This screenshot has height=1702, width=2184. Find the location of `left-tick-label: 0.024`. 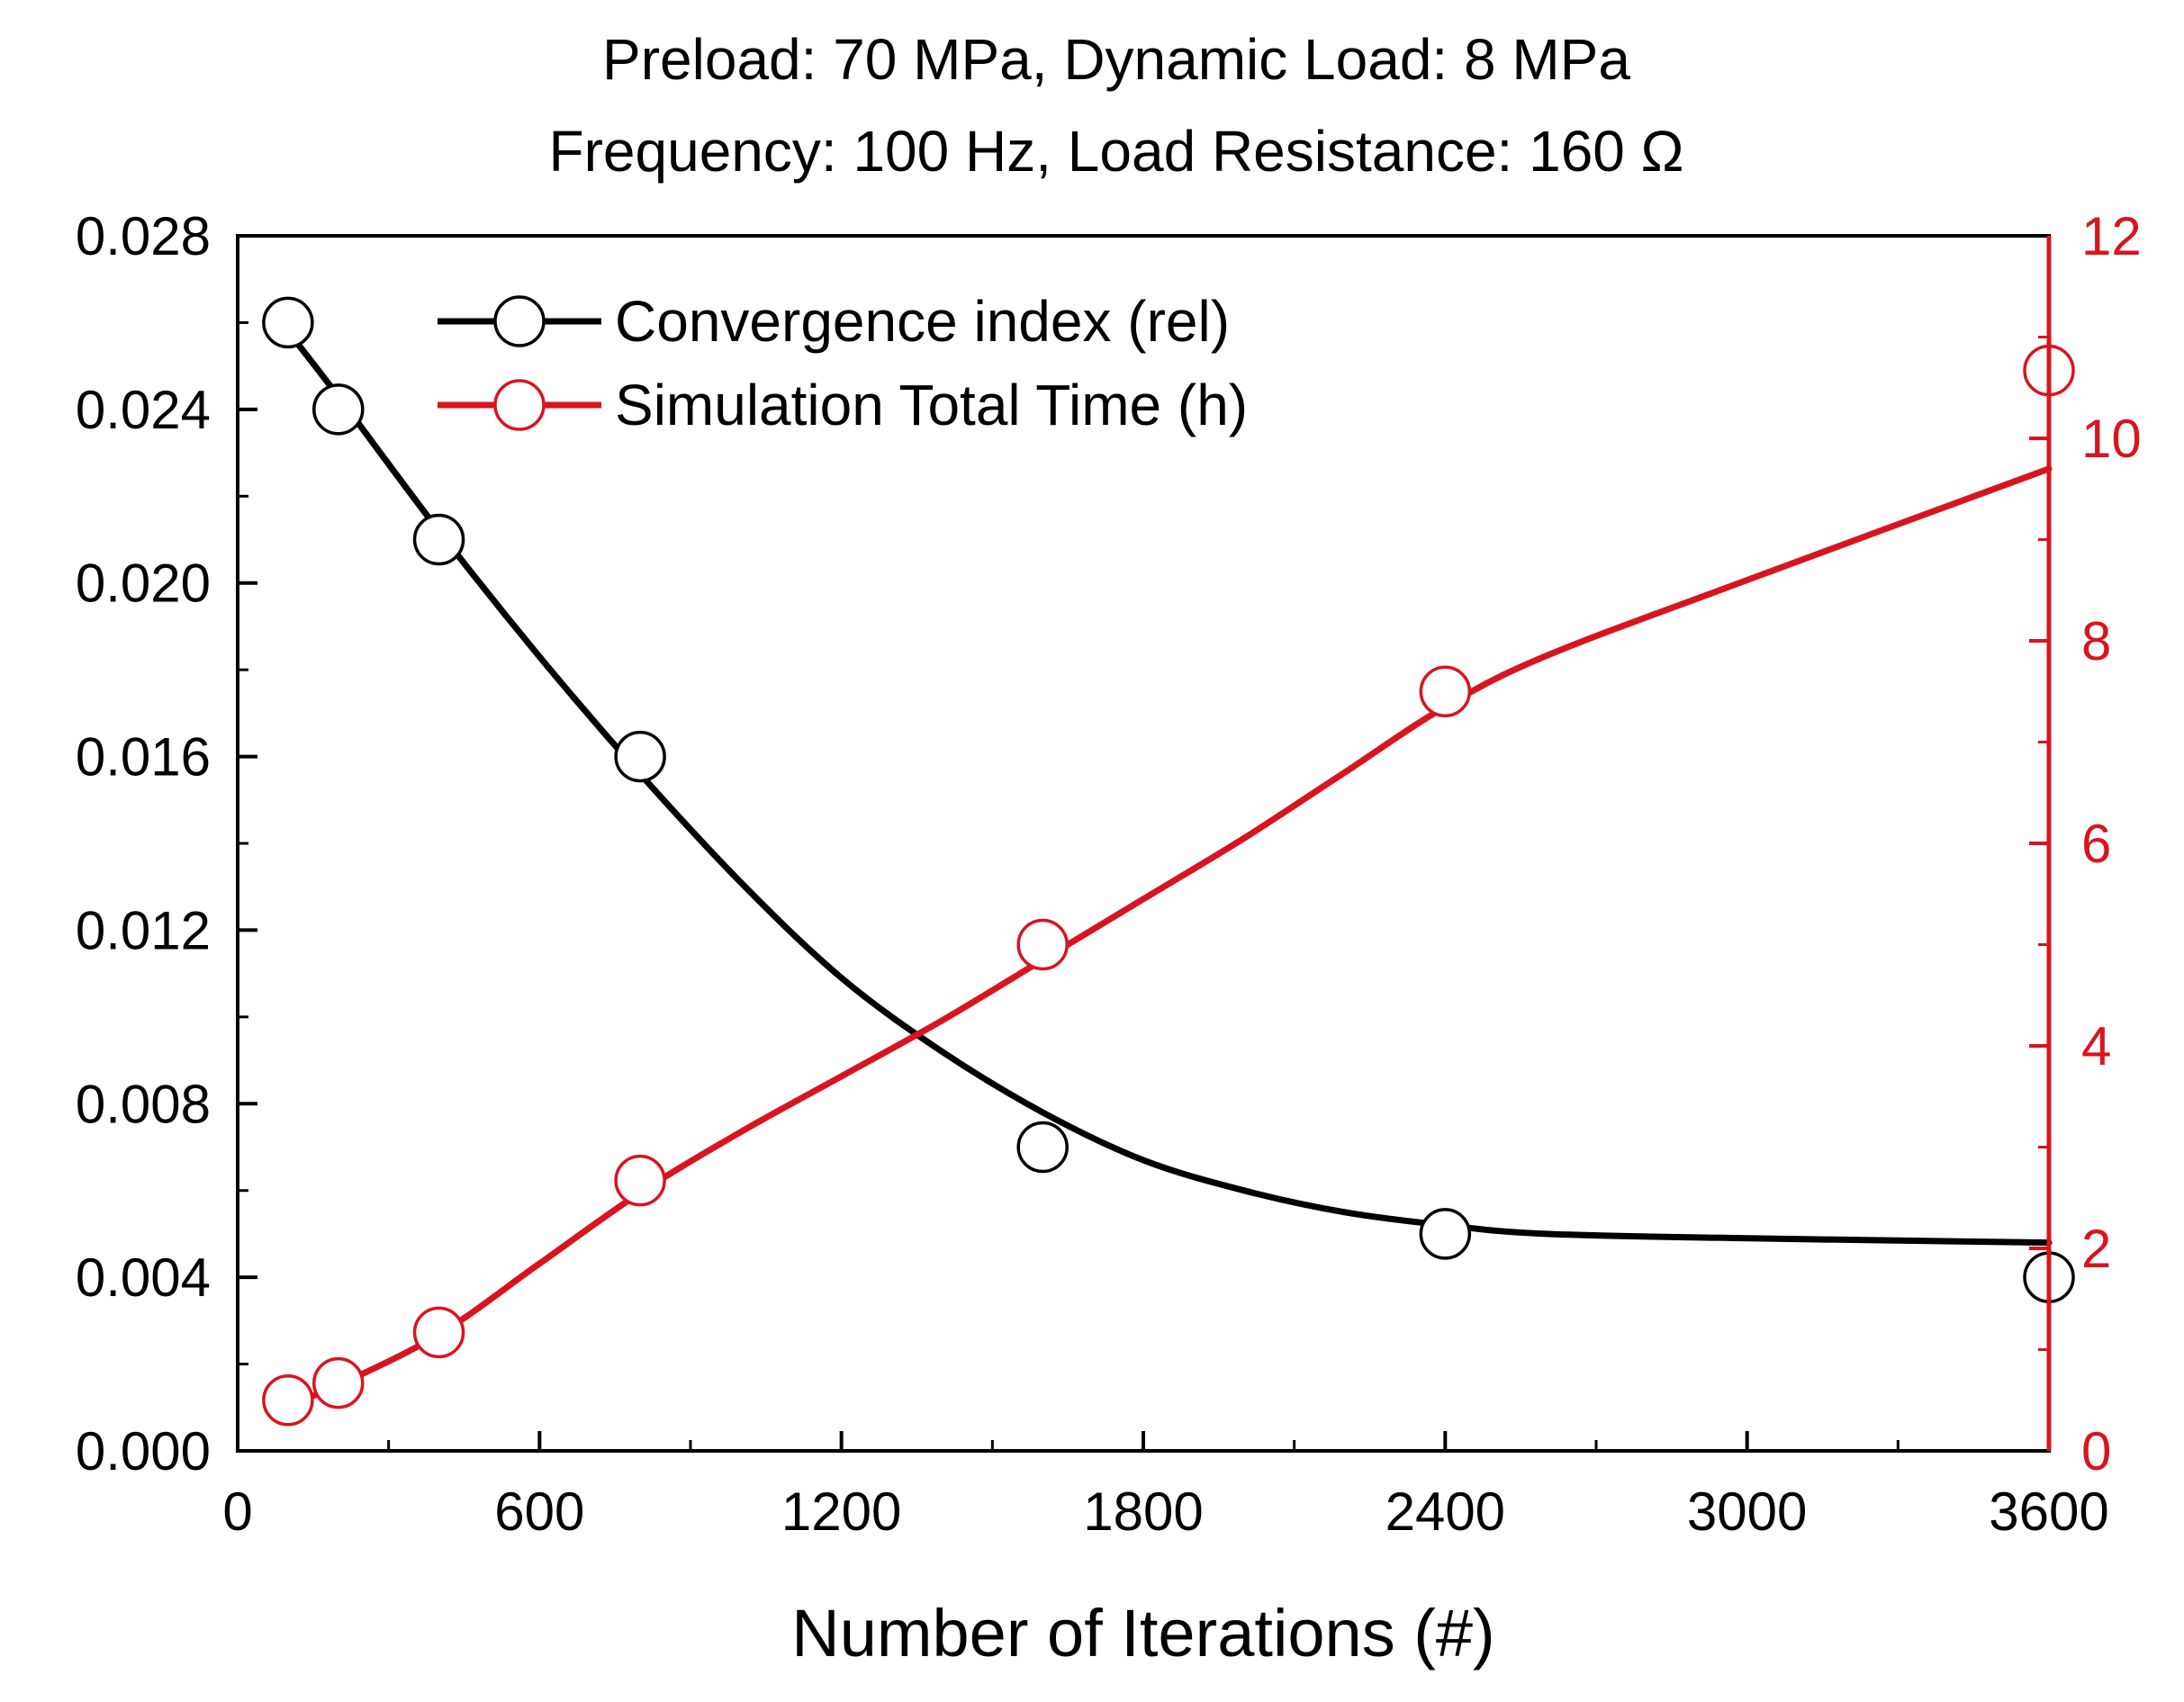

left-tick-label: 0.024 is located at coordinates (143, 410).